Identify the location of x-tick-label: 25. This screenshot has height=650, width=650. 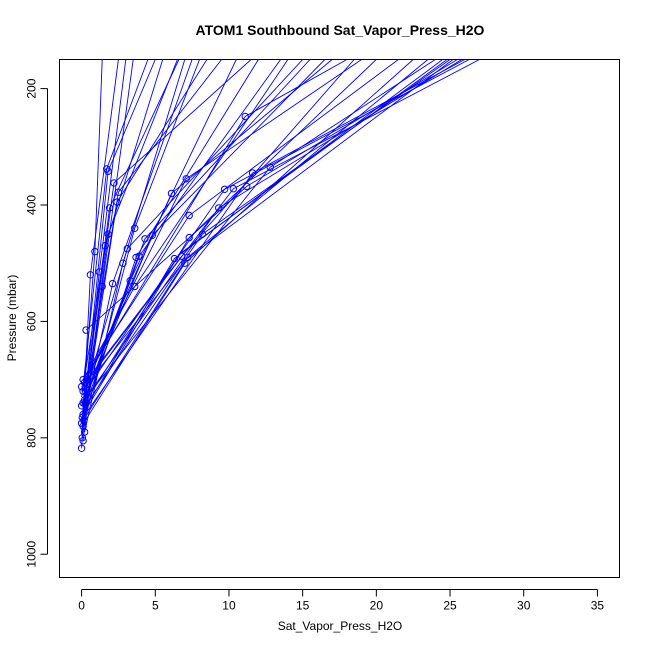
(450, 606).